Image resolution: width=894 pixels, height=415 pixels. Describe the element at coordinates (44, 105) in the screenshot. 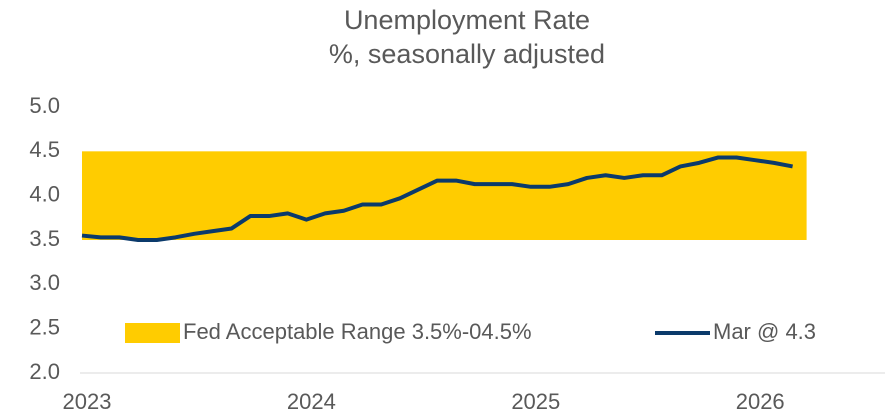

I see `y-tick-label: 5.0` at that location.